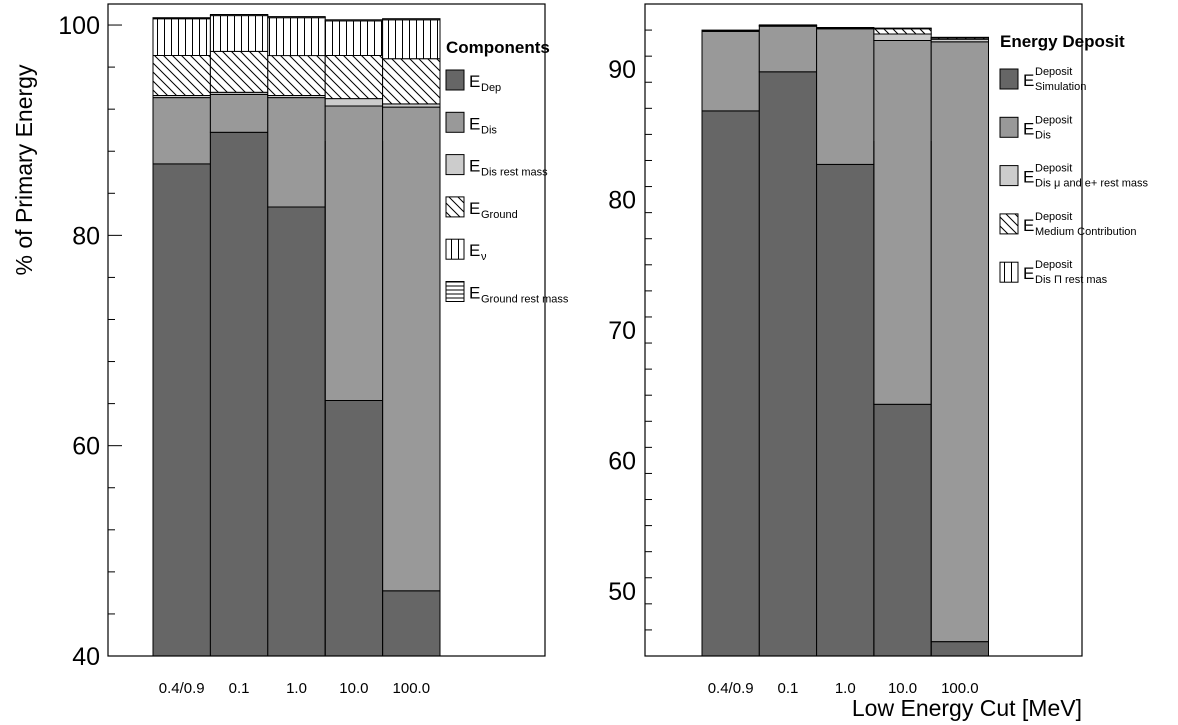  I want to click on legend-label-sub: Dep, so click(491, 88).